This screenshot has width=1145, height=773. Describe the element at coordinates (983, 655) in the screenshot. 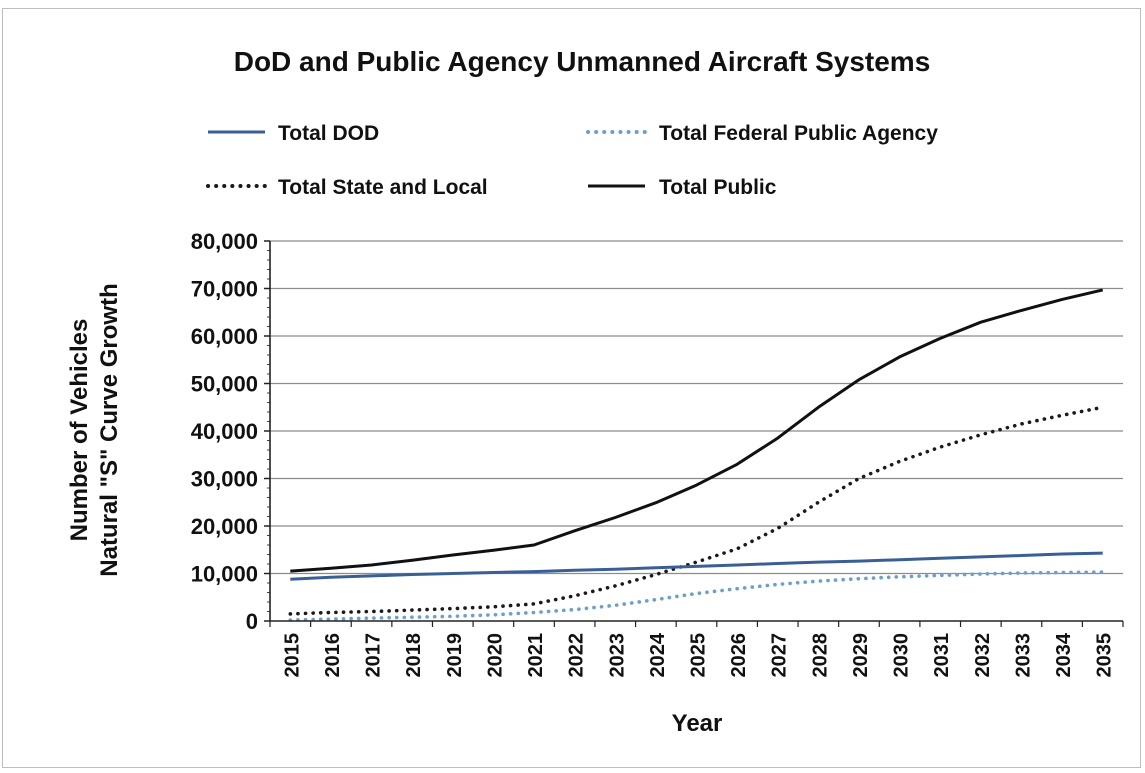

I see `x-tick-label: 2032` at that location.